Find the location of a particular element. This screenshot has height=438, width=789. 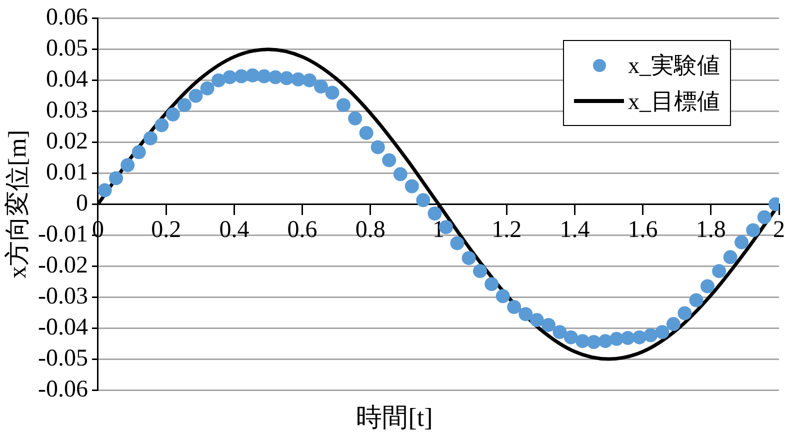

y-tick-label: -0.06 is located at coordinates (63, 389).